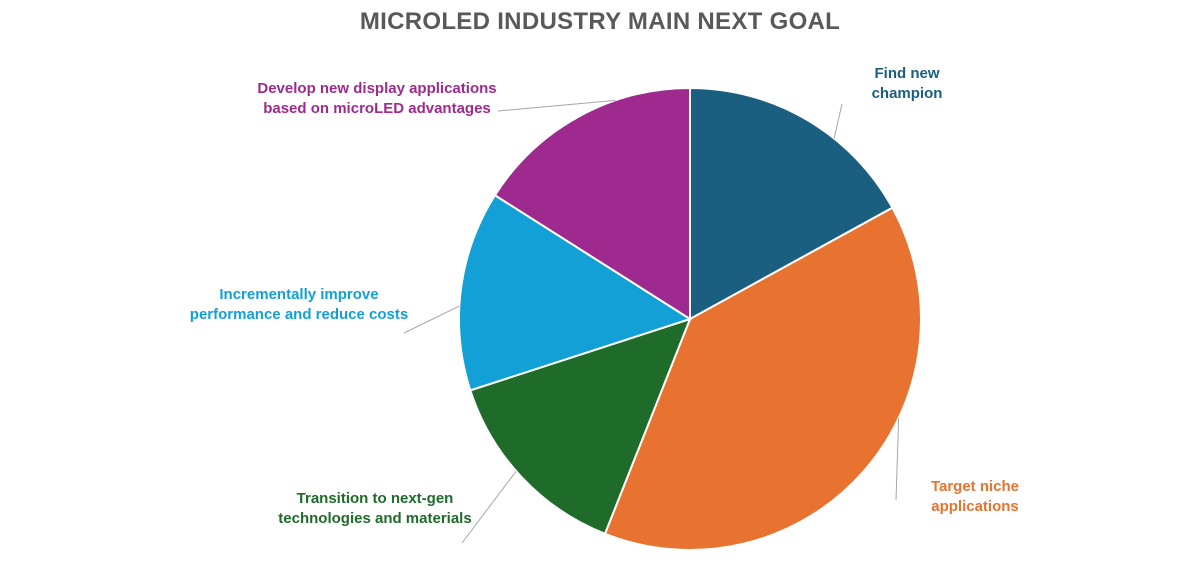  What do you see at coordinates (975, 496) in the screenshot?
I see `slice-label-target-niche: Target niche applications` at bounding box center [975, 496].